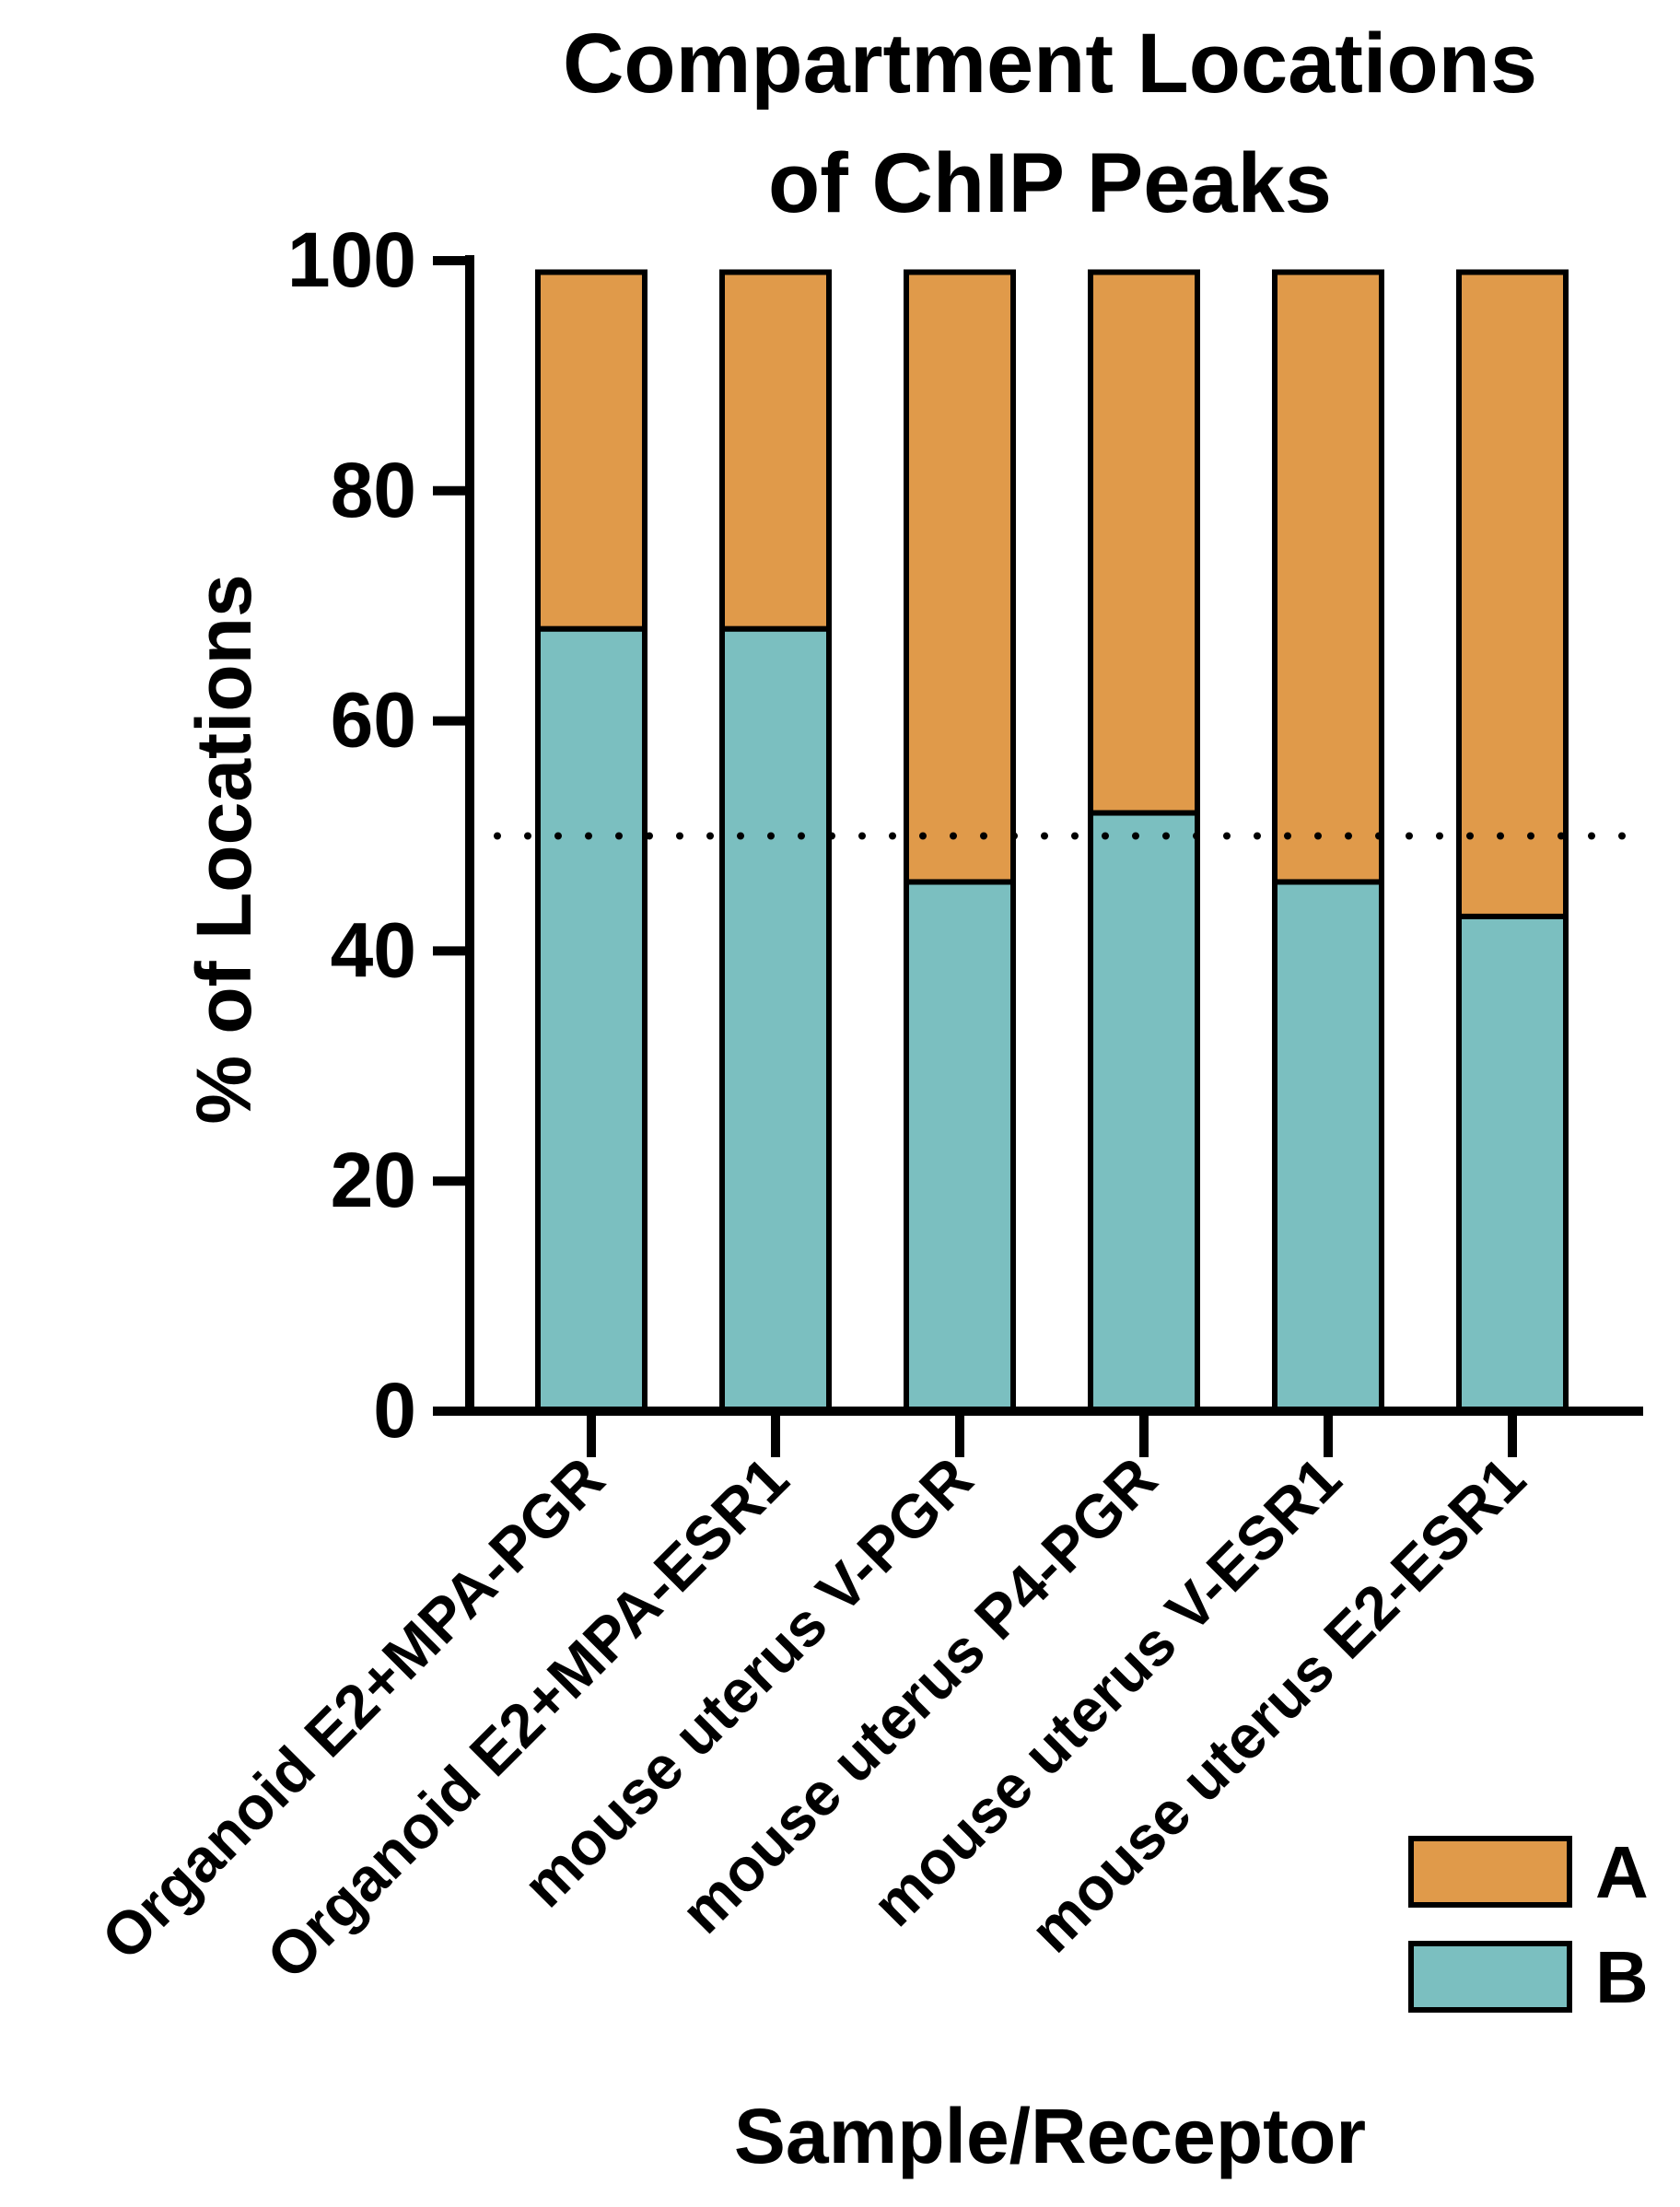  I want to click on y-tick-label-40: 40, so click(373, 949).